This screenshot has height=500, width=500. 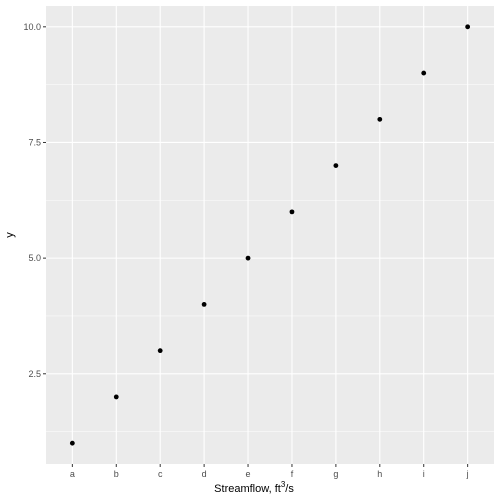 What do you see at coordinates (247, 489) in the screenshot?
I see `x-axis-title-main: Streamflow, ft` at bounding box center [247, 489].